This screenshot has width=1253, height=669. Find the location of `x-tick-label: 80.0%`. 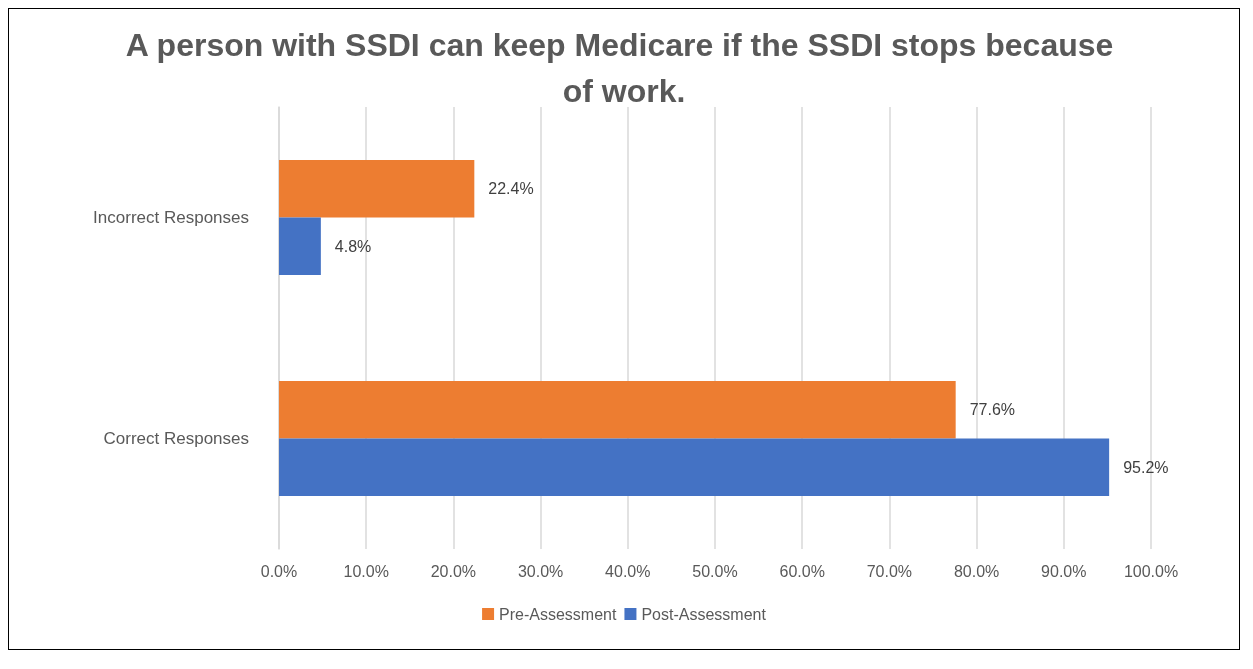

x-tick-label: 80.0% is located at coordinates (976, 571).